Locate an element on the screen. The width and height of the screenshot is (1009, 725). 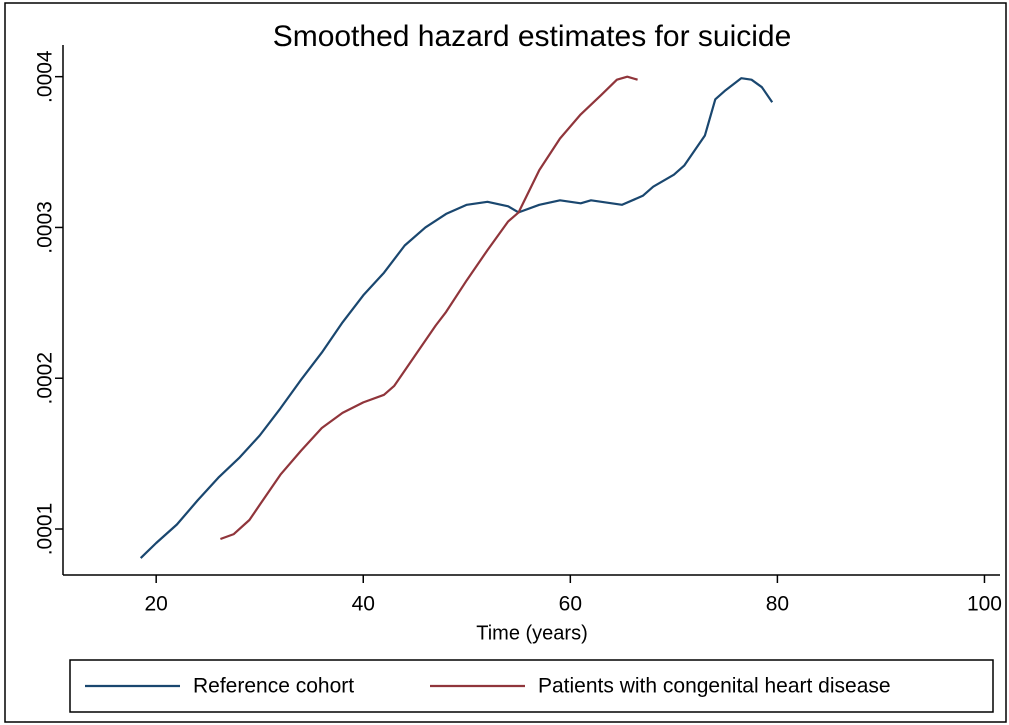
y-tick-label: .0002 is located at coordinates (45, 378).